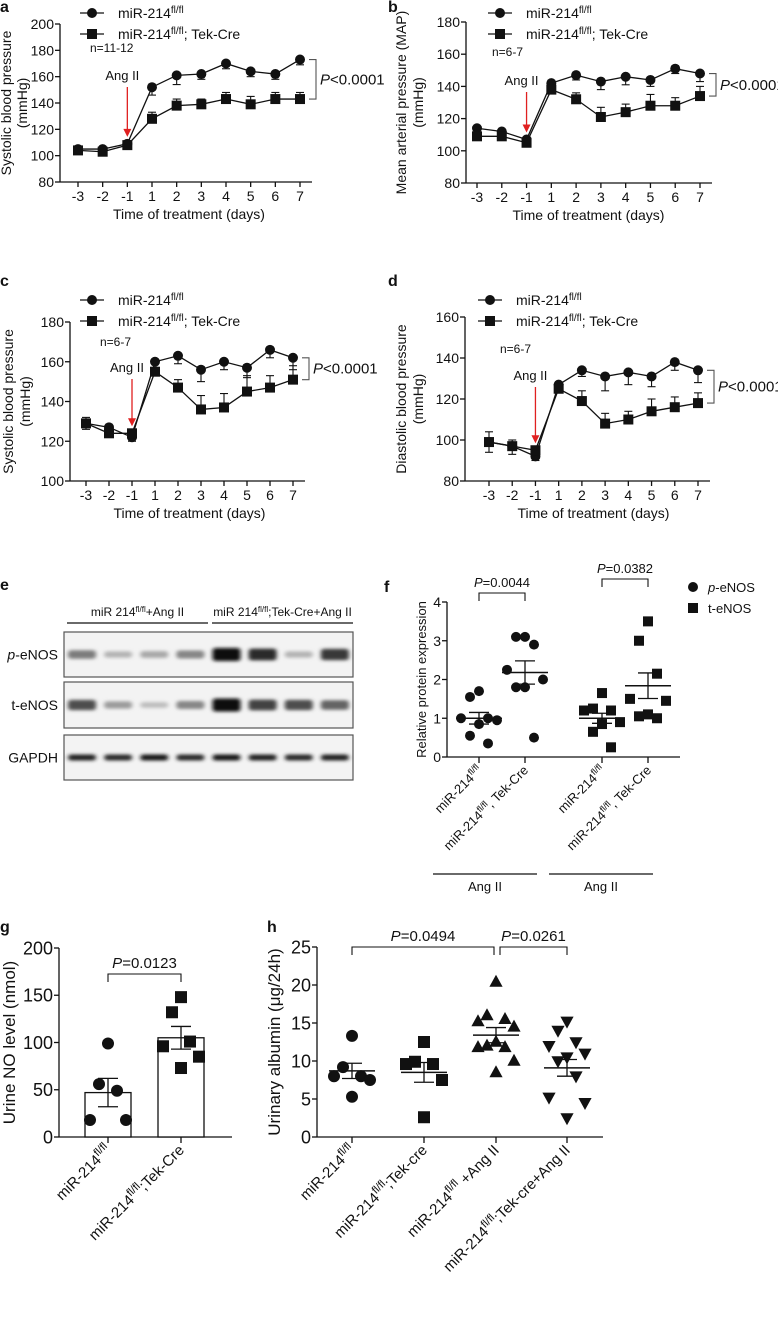 The height and width of the screenshot is (1317, 778). What do you see at coordinates (33, 758) in the screenshot?
I see `row-label-text: GAPDH` at bounding box center [33, 758].